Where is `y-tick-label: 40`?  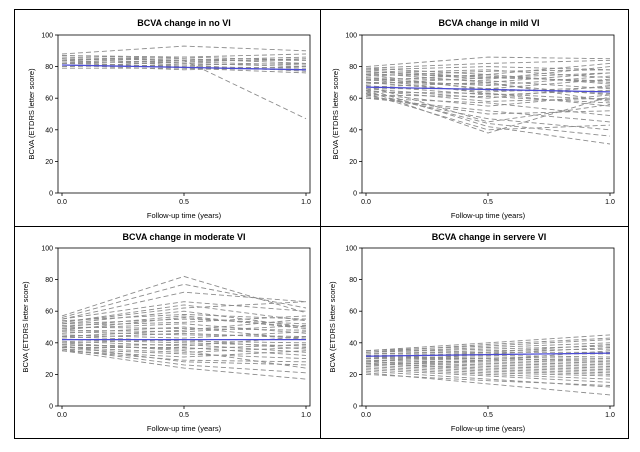
y-tick-label: 40 is located at coordinates (353, 130).